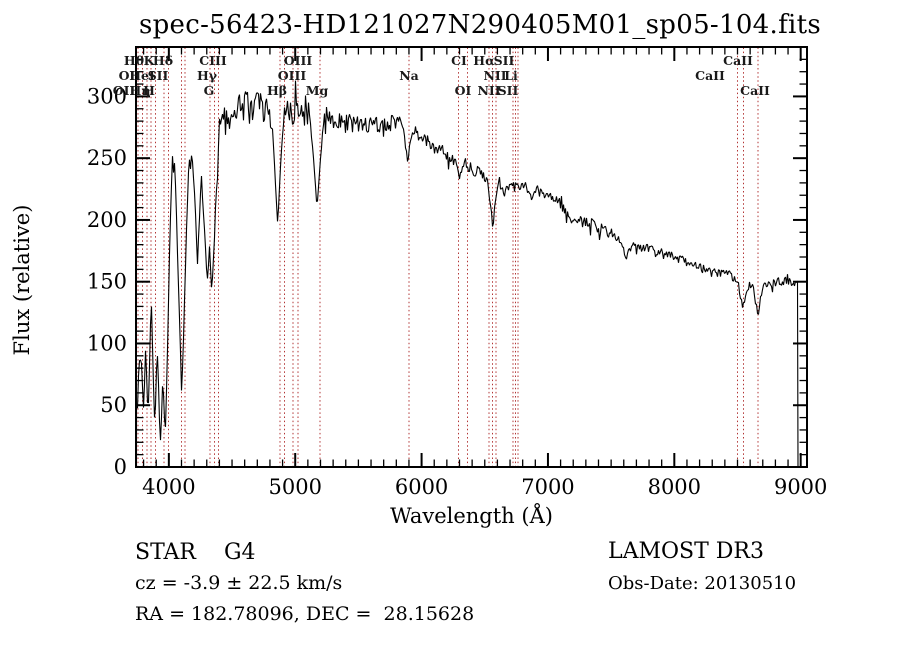 The width and height of the screenshot is (900, 649). I want to click on feature-label-CI: CI, so click(459, 60).